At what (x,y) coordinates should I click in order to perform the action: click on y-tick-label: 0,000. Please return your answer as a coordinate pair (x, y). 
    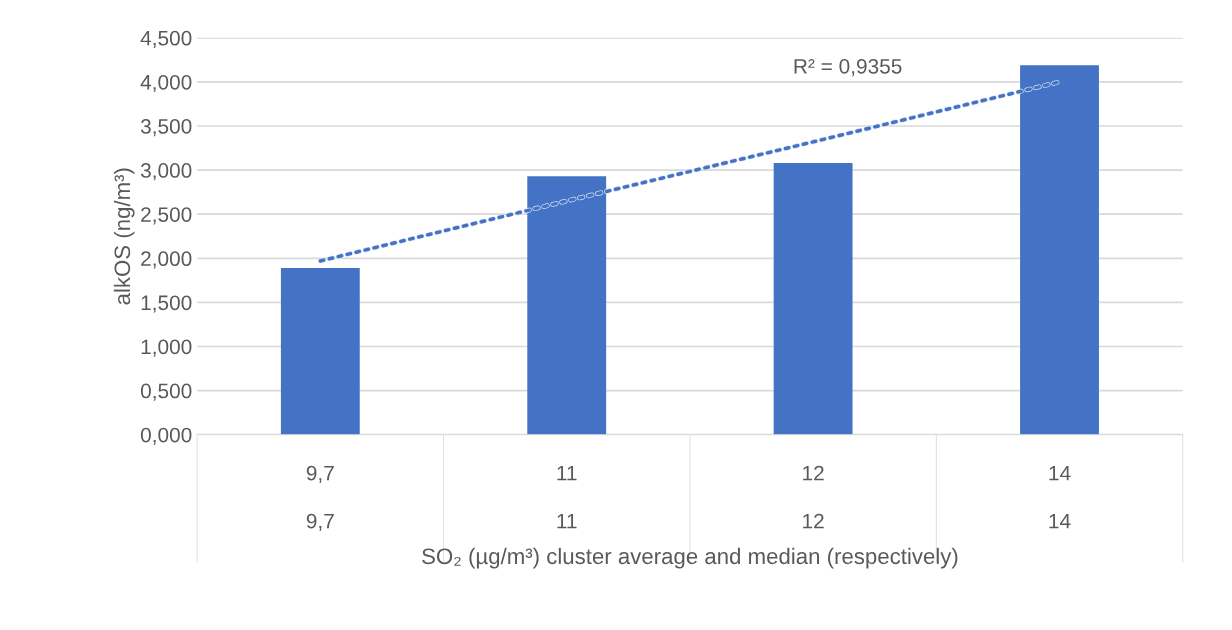
    Looking at the image, I should click on (166, 436).